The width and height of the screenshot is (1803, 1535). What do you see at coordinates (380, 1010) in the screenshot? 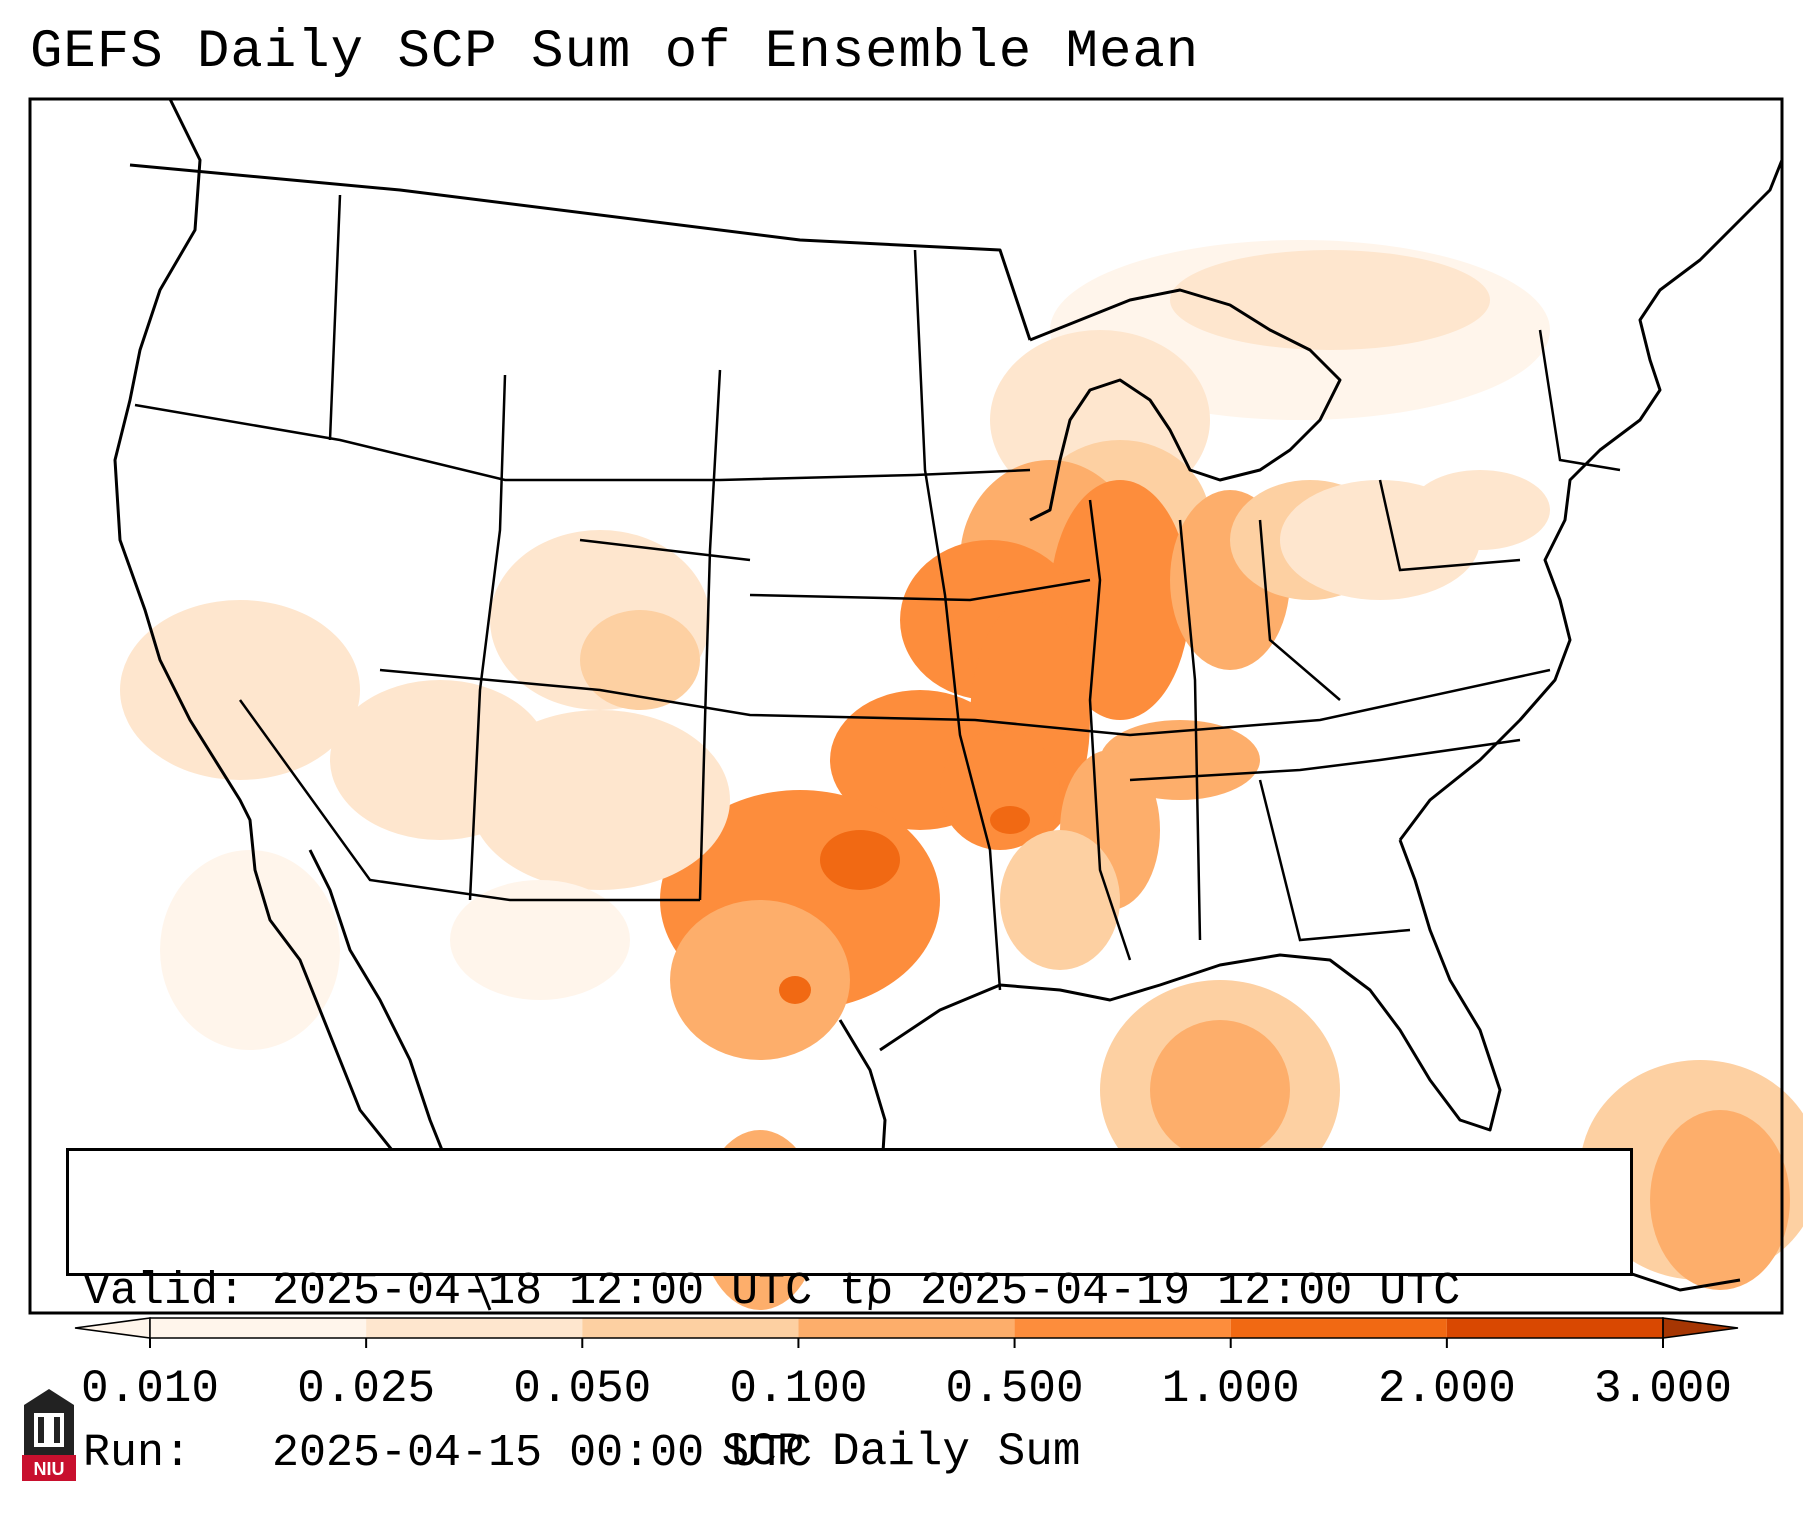
I see `baja` at bounding box center [380, 1010].